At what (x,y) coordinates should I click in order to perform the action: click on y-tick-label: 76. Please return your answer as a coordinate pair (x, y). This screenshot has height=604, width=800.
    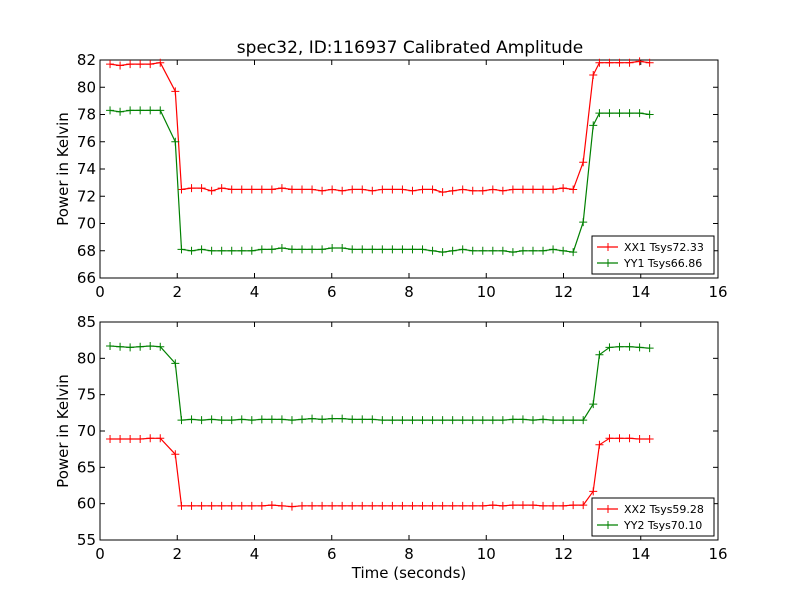
    Looking at the image, I should click on (86, 142).